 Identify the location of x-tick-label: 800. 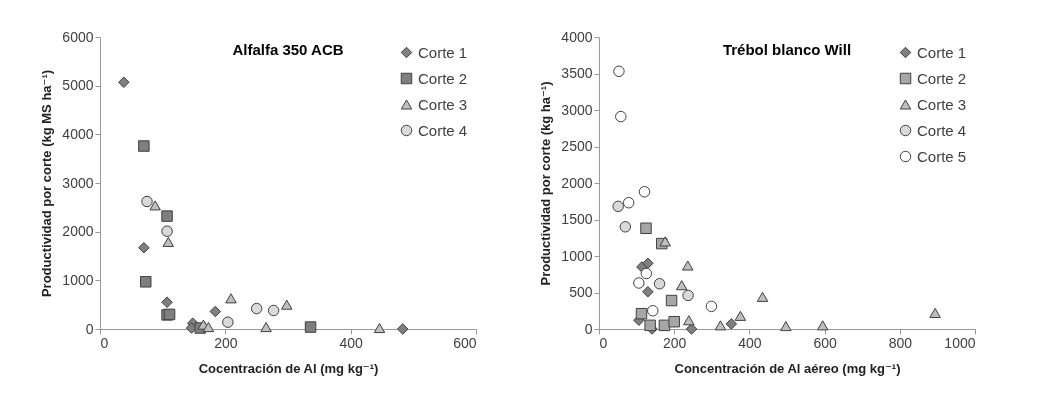
(900, 342).